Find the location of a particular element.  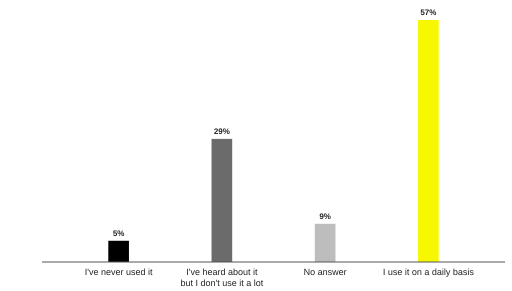

data-label: 5% is located at coordinates (118, 233).